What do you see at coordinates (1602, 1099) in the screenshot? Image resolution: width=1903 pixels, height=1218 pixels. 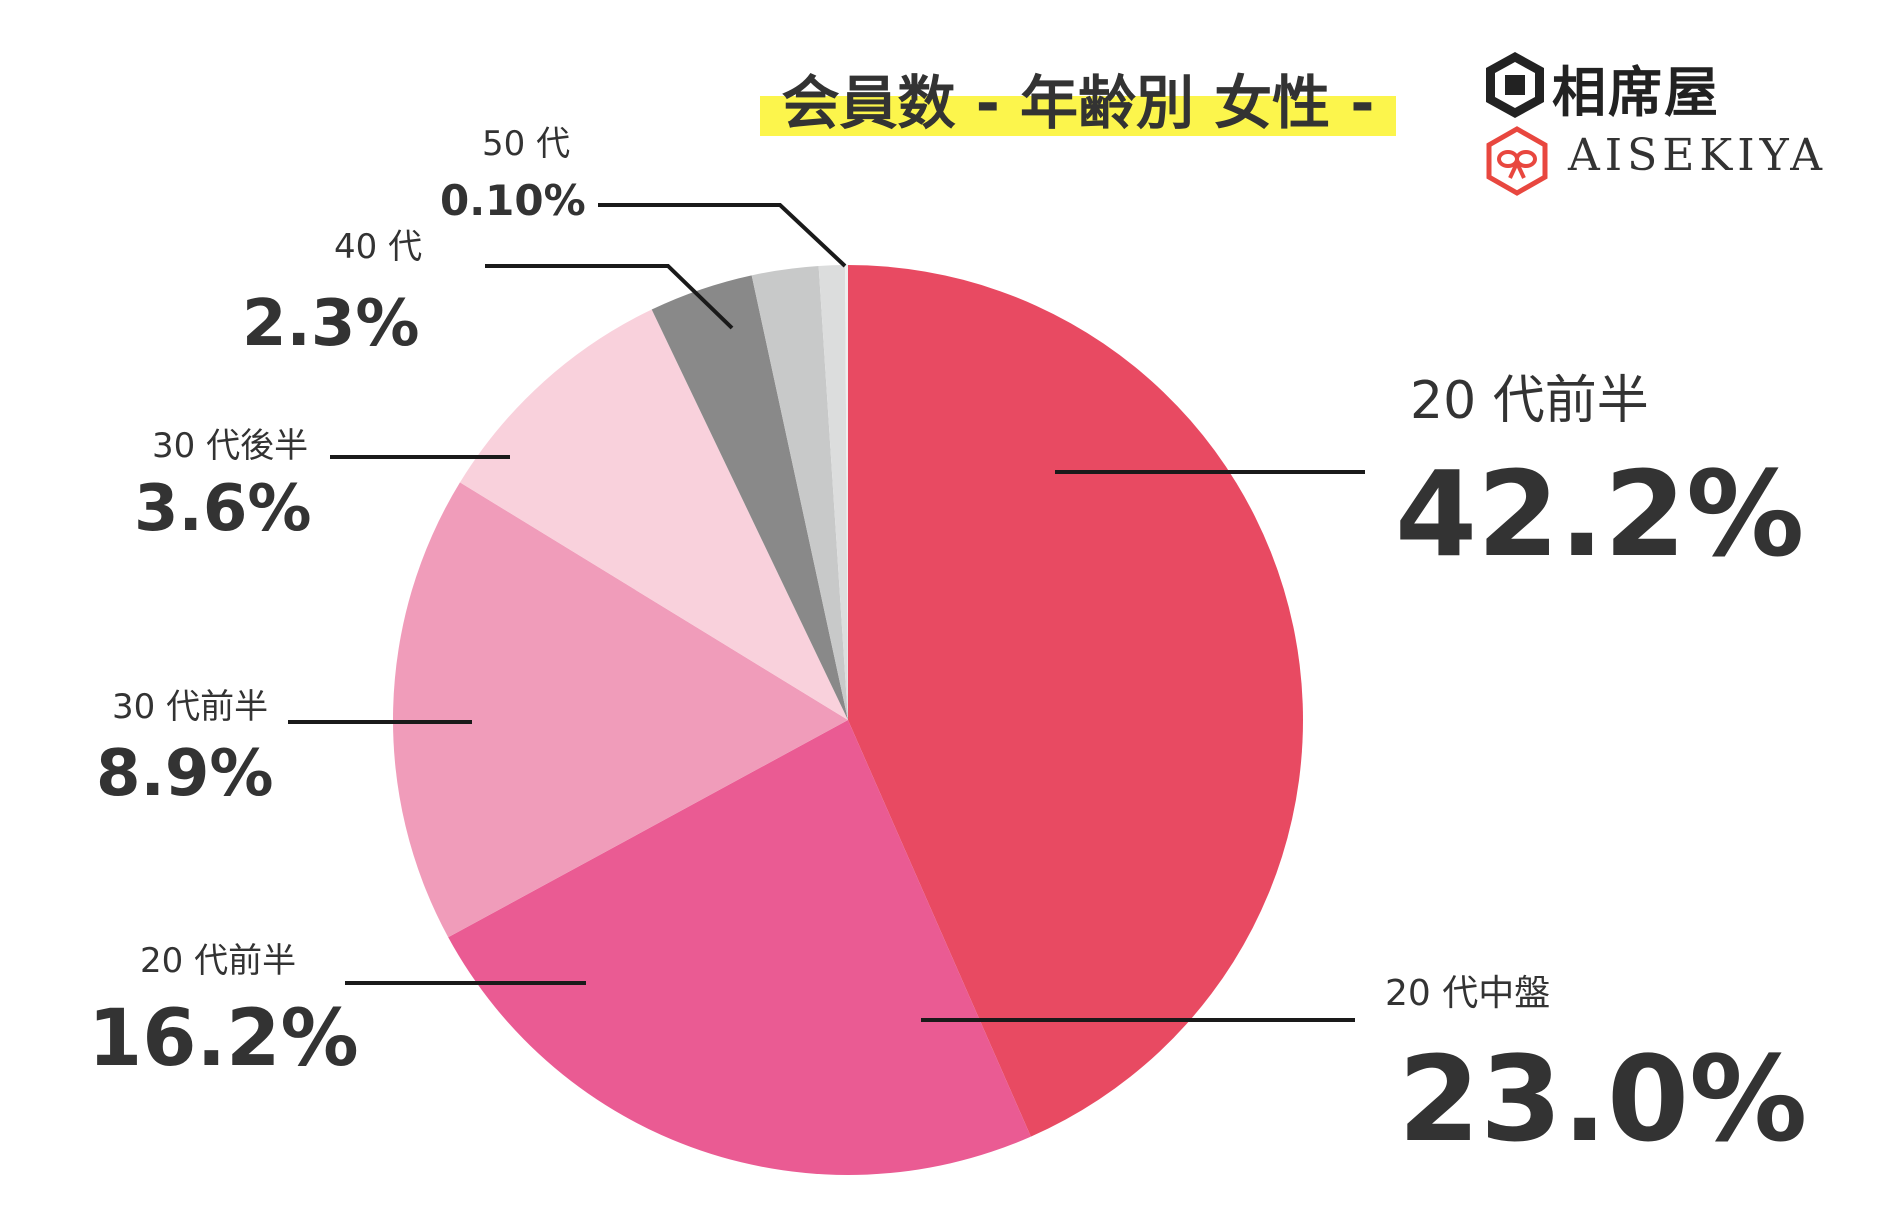 I see `slice-value-label-1: 23.0%` at bounding box center [1602, 1099].